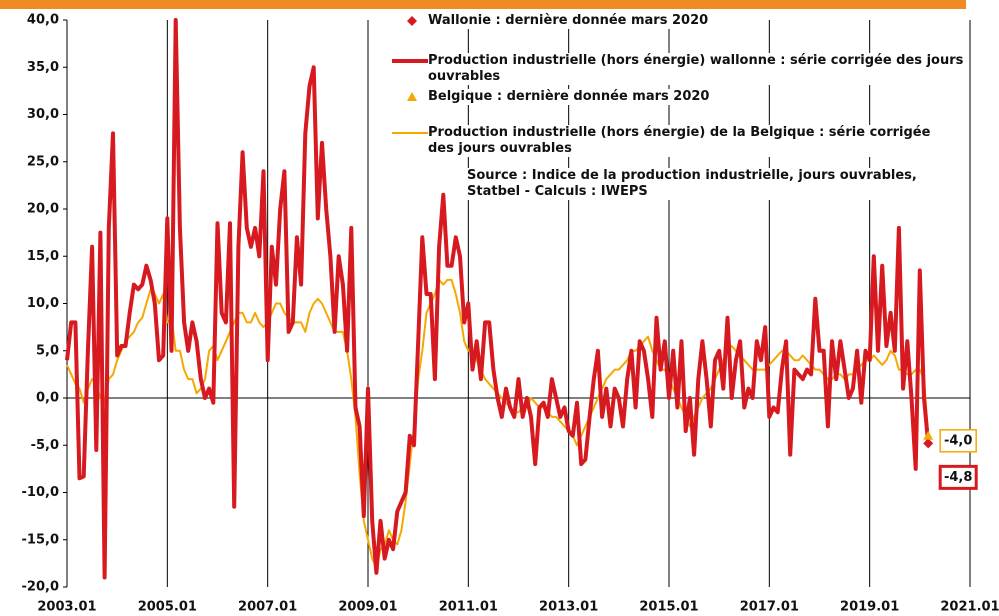  I want to click on y-tick-label: 20,0, so click(43, 209).